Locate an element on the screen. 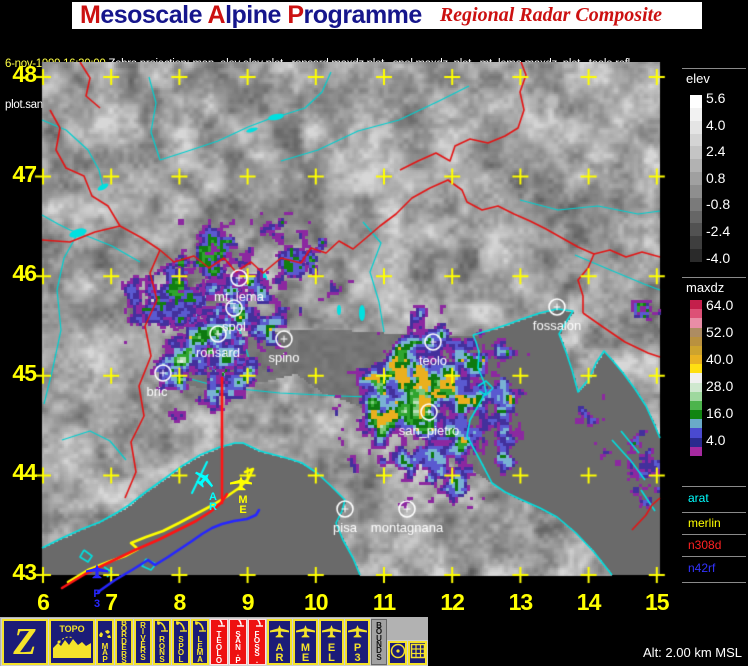  toolbar-button-lema: L E M A is located at coordinates (200, 642).